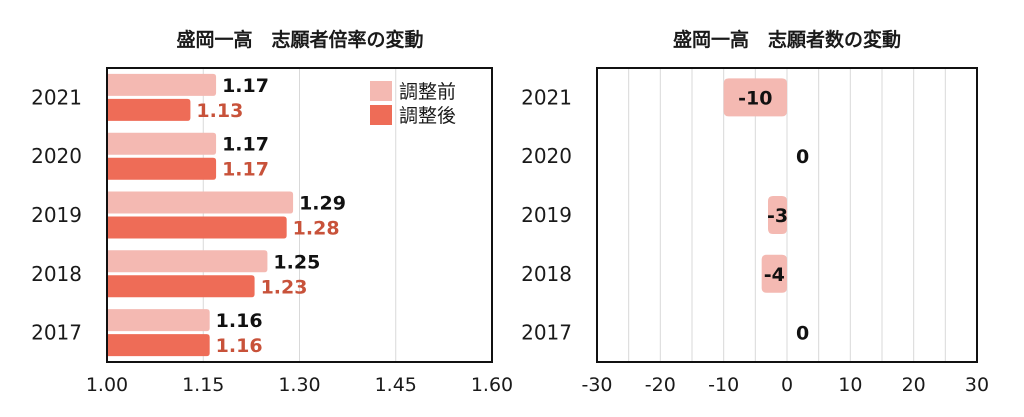  I want to click on left-y-tick-label: 2020, so click(56, 156).